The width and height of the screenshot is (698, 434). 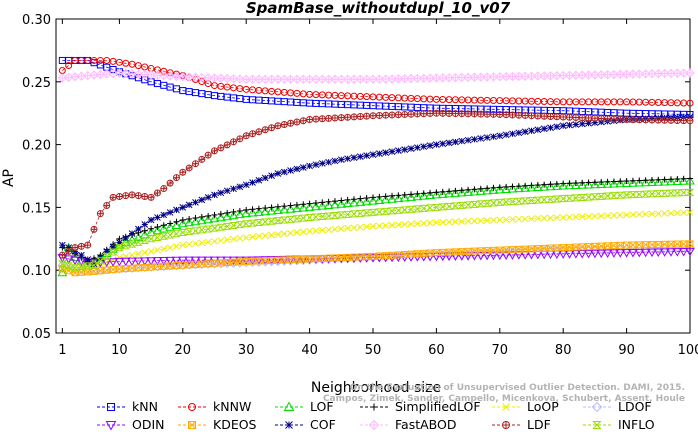 What do you see at coordinates (539, 424) in the screenshot?
I see `legend-label: LDF` at bounding box center [539, 424].